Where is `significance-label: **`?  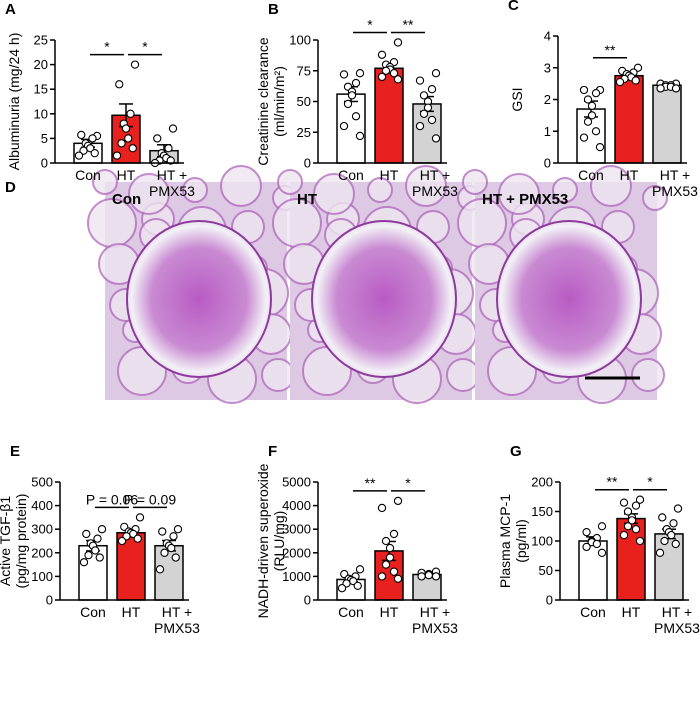 significance-label: ** is located at coordinates (612, 482).